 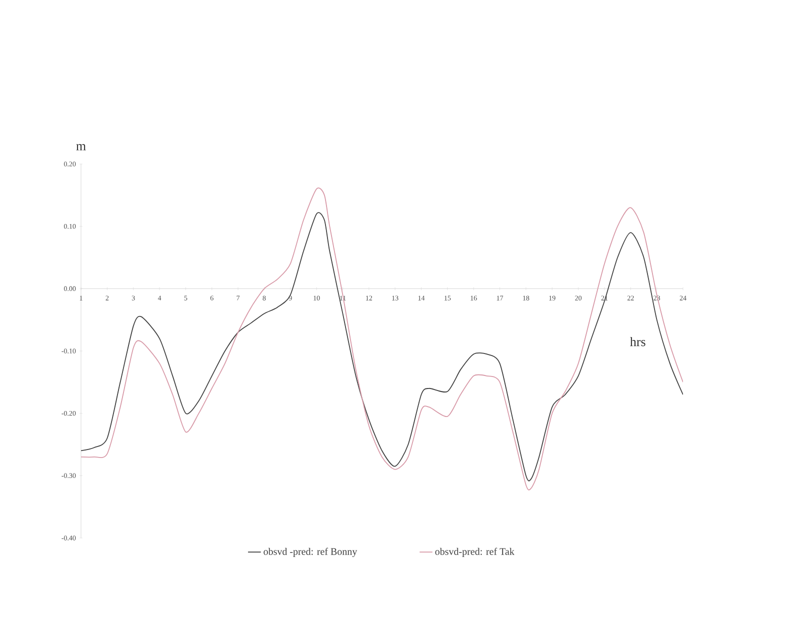 I want to click on x-axis-title: hrs, so click(x=638, y=341).